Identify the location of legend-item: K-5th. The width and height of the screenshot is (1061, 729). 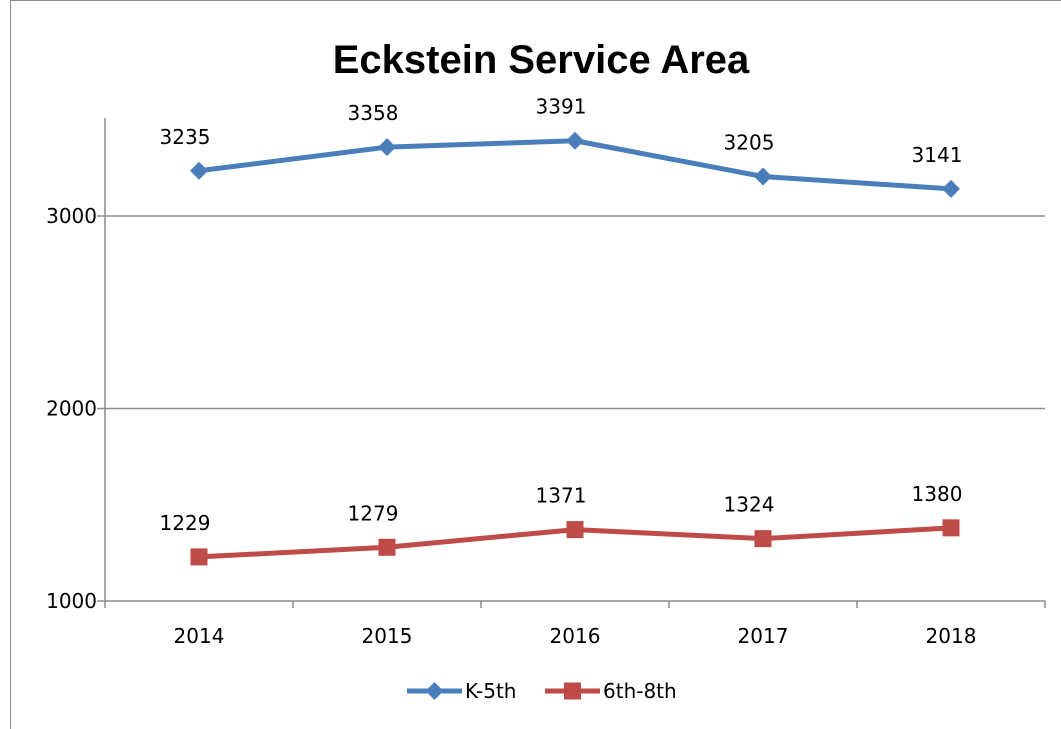
(461, 691).